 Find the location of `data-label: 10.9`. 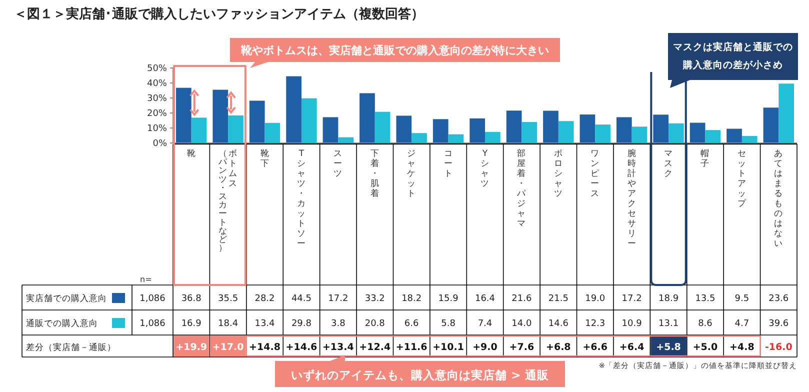

data-label: 10.9 is located at coordinates (632, 324).